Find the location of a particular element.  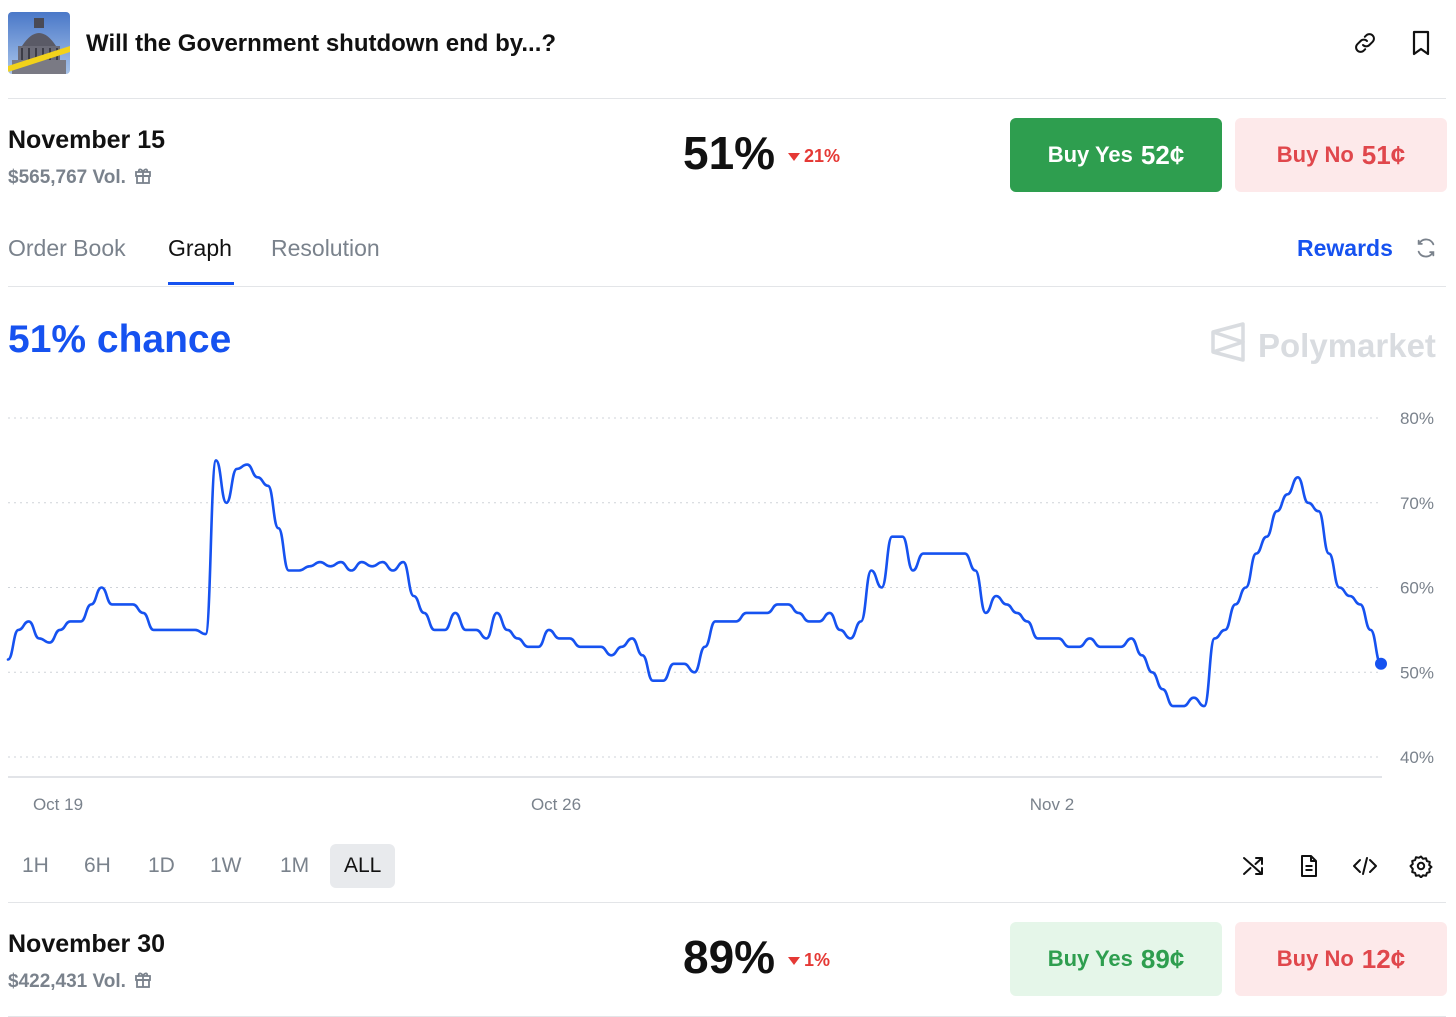

range-1m: 1M is located at coordinates (295, 865).